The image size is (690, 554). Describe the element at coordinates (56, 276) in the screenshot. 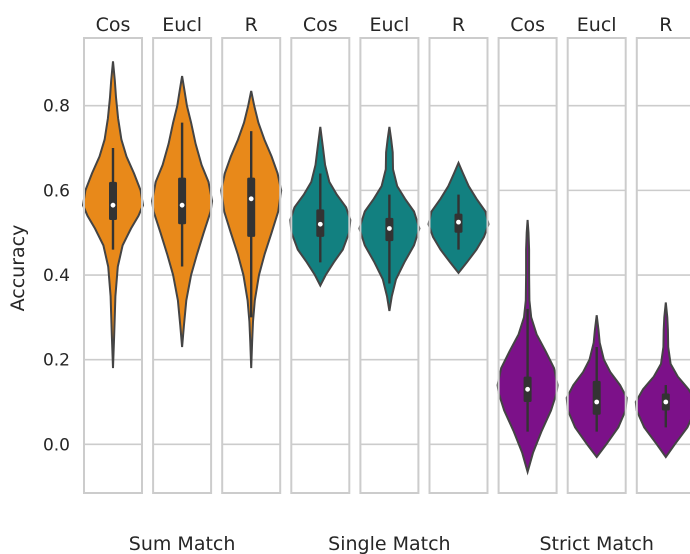

I see `y-tick-label: 0.4` at that location.